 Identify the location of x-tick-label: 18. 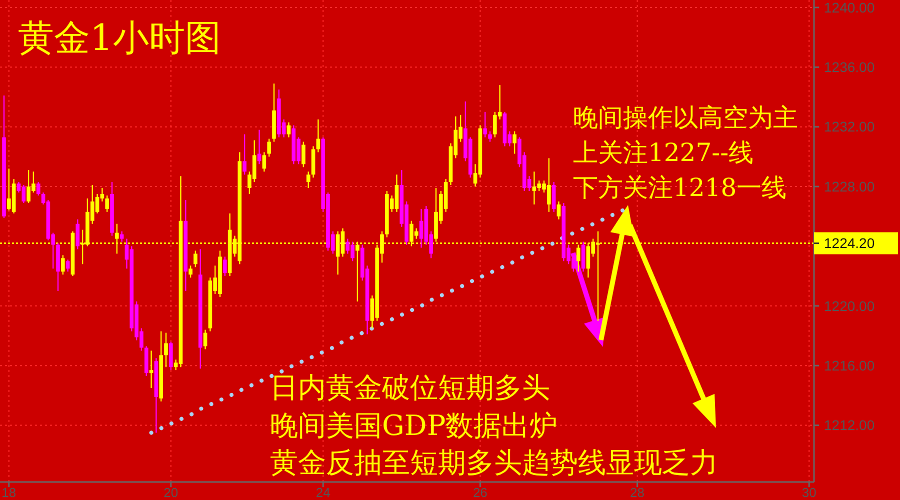
(9, 492).